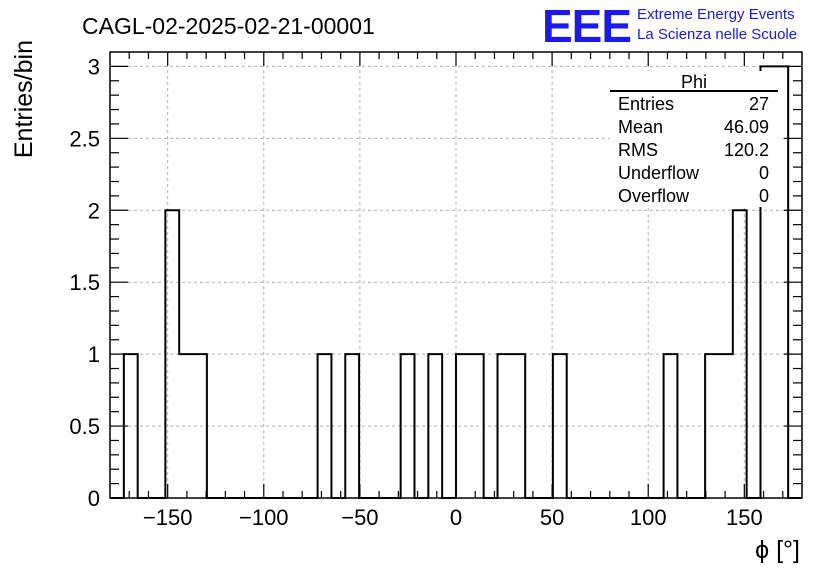  What do you see at coordinates (746, 127) in the screenshot?
I see `stats-row-value: 46.09` at bounding box center [746, 127].